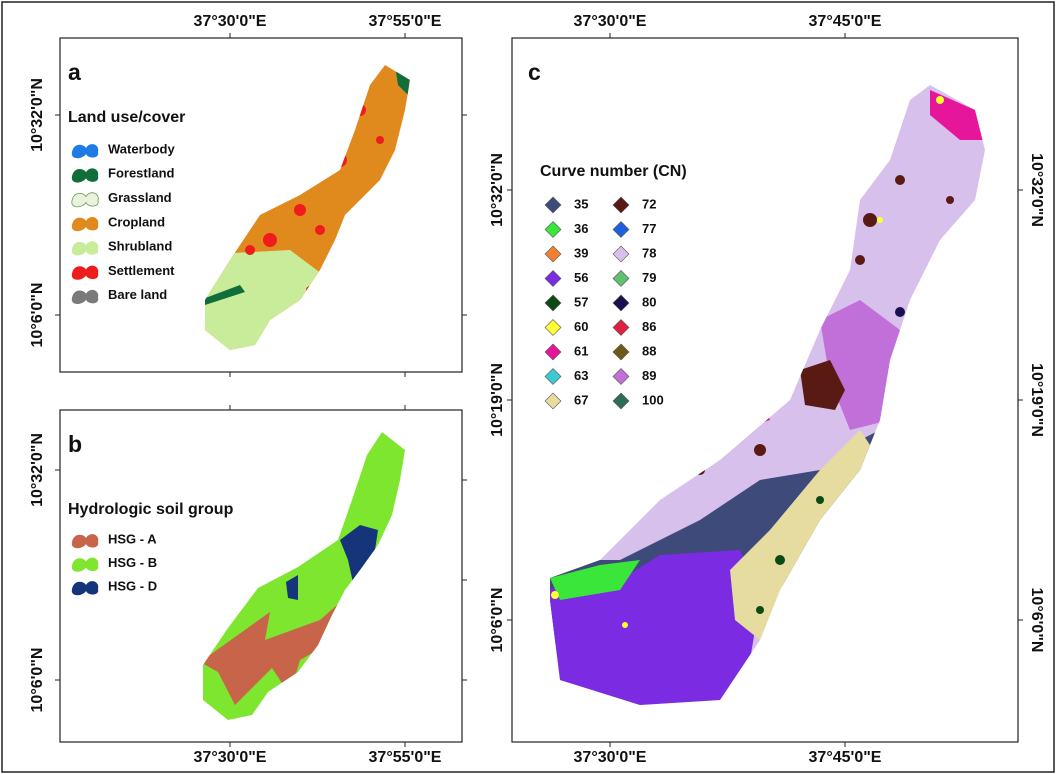  What do you see at coordinates (132, 538) in the screenshot?
I see `legend-label: HSG - A` at bounding box center [132, 538].